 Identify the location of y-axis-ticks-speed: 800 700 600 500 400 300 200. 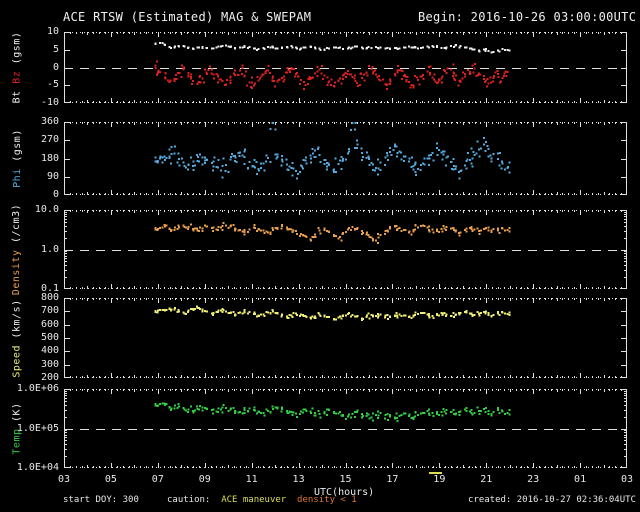
(30, 338).